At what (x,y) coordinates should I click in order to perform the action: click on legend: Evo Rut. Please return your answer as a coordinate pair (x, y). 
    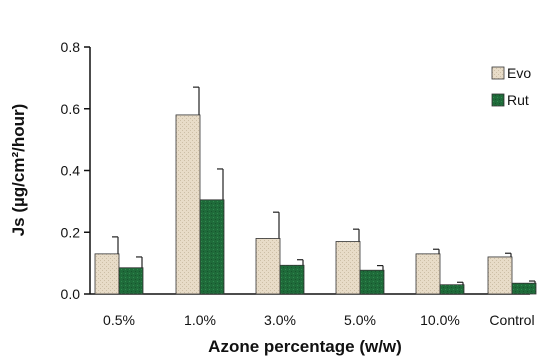
    Looking at the image, I should click on (511, 86).